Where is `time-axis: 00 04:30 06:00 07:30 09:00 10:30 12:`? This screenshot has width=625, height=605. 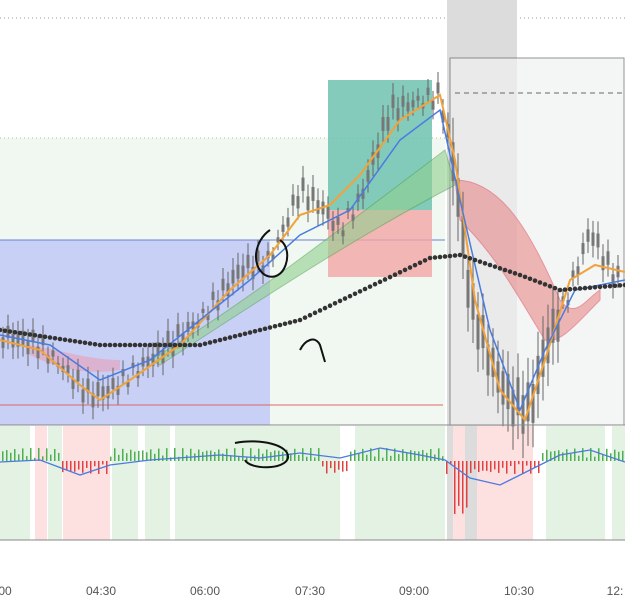 time-axis: 00 04:30 06:00 07:30 09:00 10:30 12: is located at coordinates (311, 591).